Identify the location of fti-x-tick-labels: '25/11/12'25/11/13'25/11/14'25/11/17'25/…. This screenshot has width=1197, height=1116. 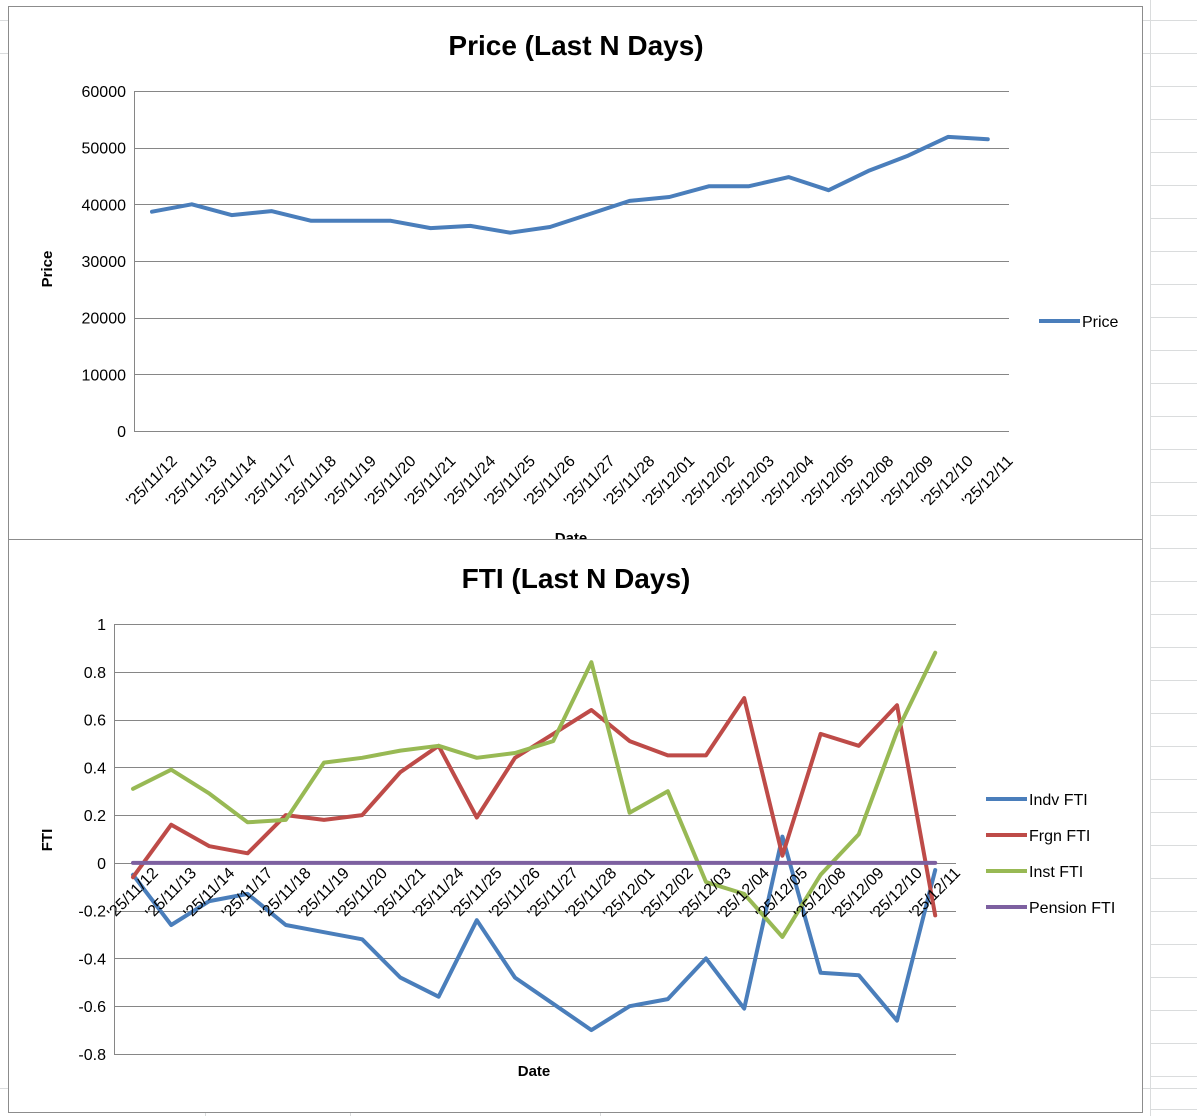
(534, 894).